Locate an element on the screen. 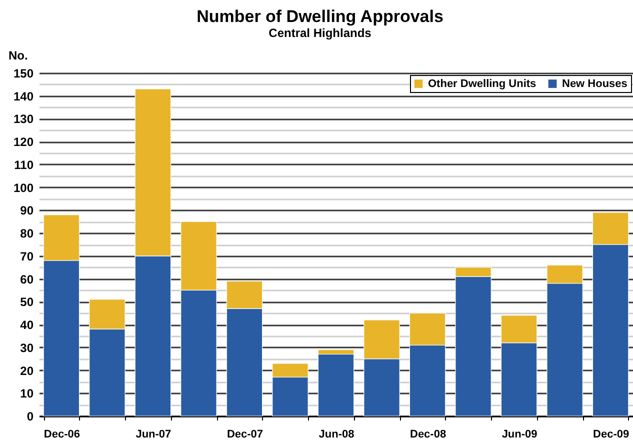  x-tick-label: Dec-06 is located at coordinates (62, 434).